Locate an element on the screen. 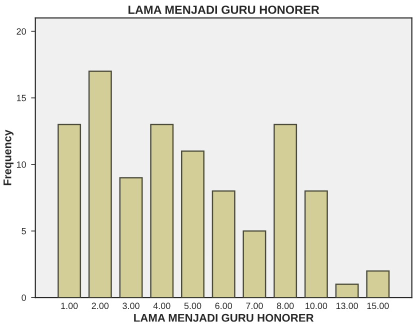  x-tick-label: 2.00 is located at coordinates (100, 306).